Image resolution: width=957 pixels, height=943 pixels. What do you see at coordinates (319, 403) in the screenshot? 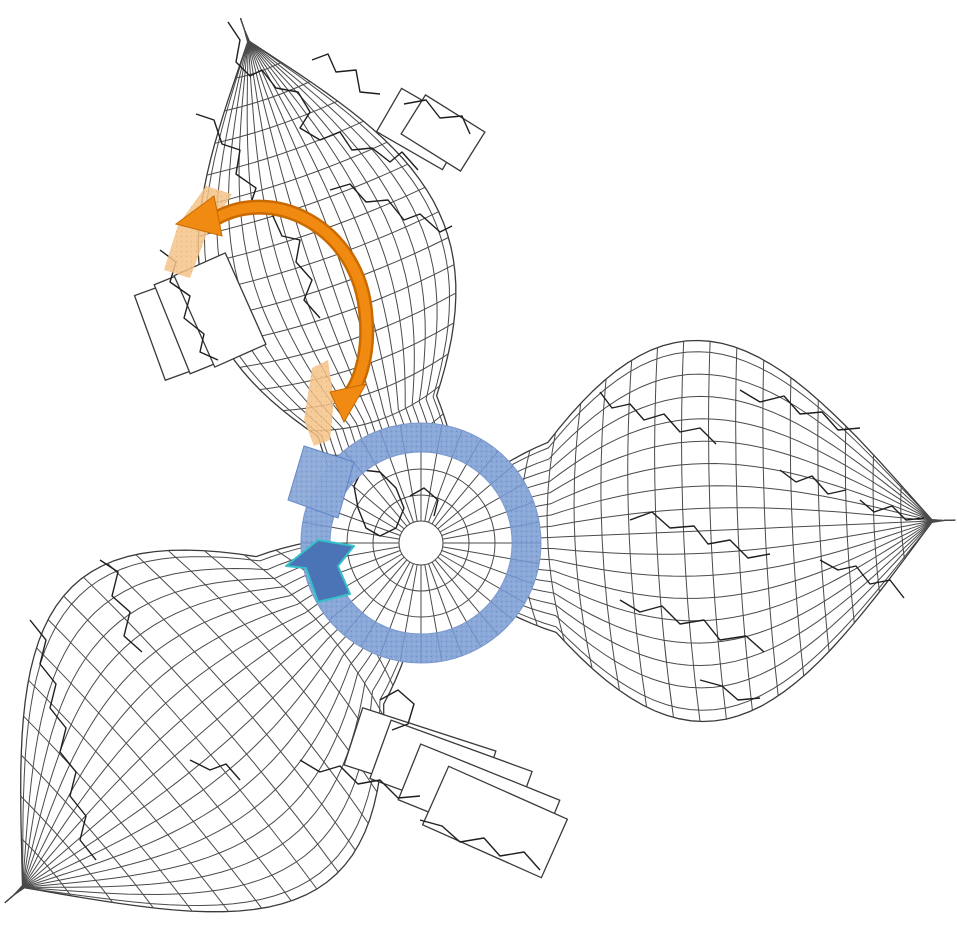
I see `orange-band-center` at bounding box center [319, 403].